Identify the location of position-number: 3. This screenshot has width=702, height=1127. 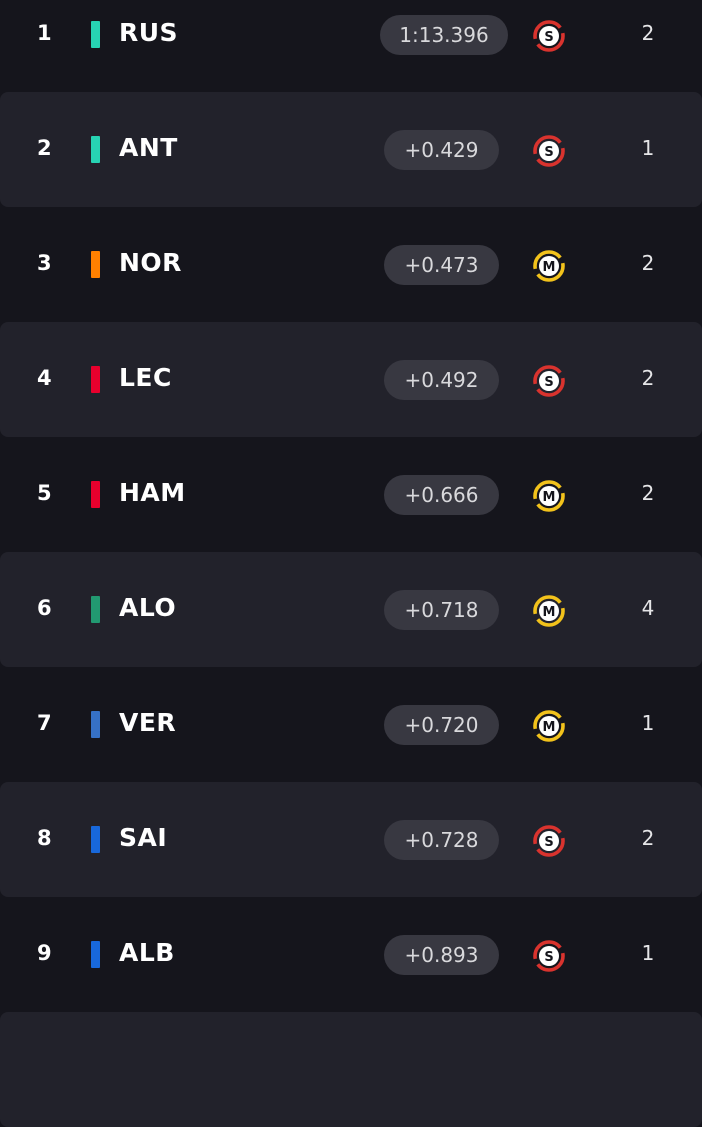
(44, 263).